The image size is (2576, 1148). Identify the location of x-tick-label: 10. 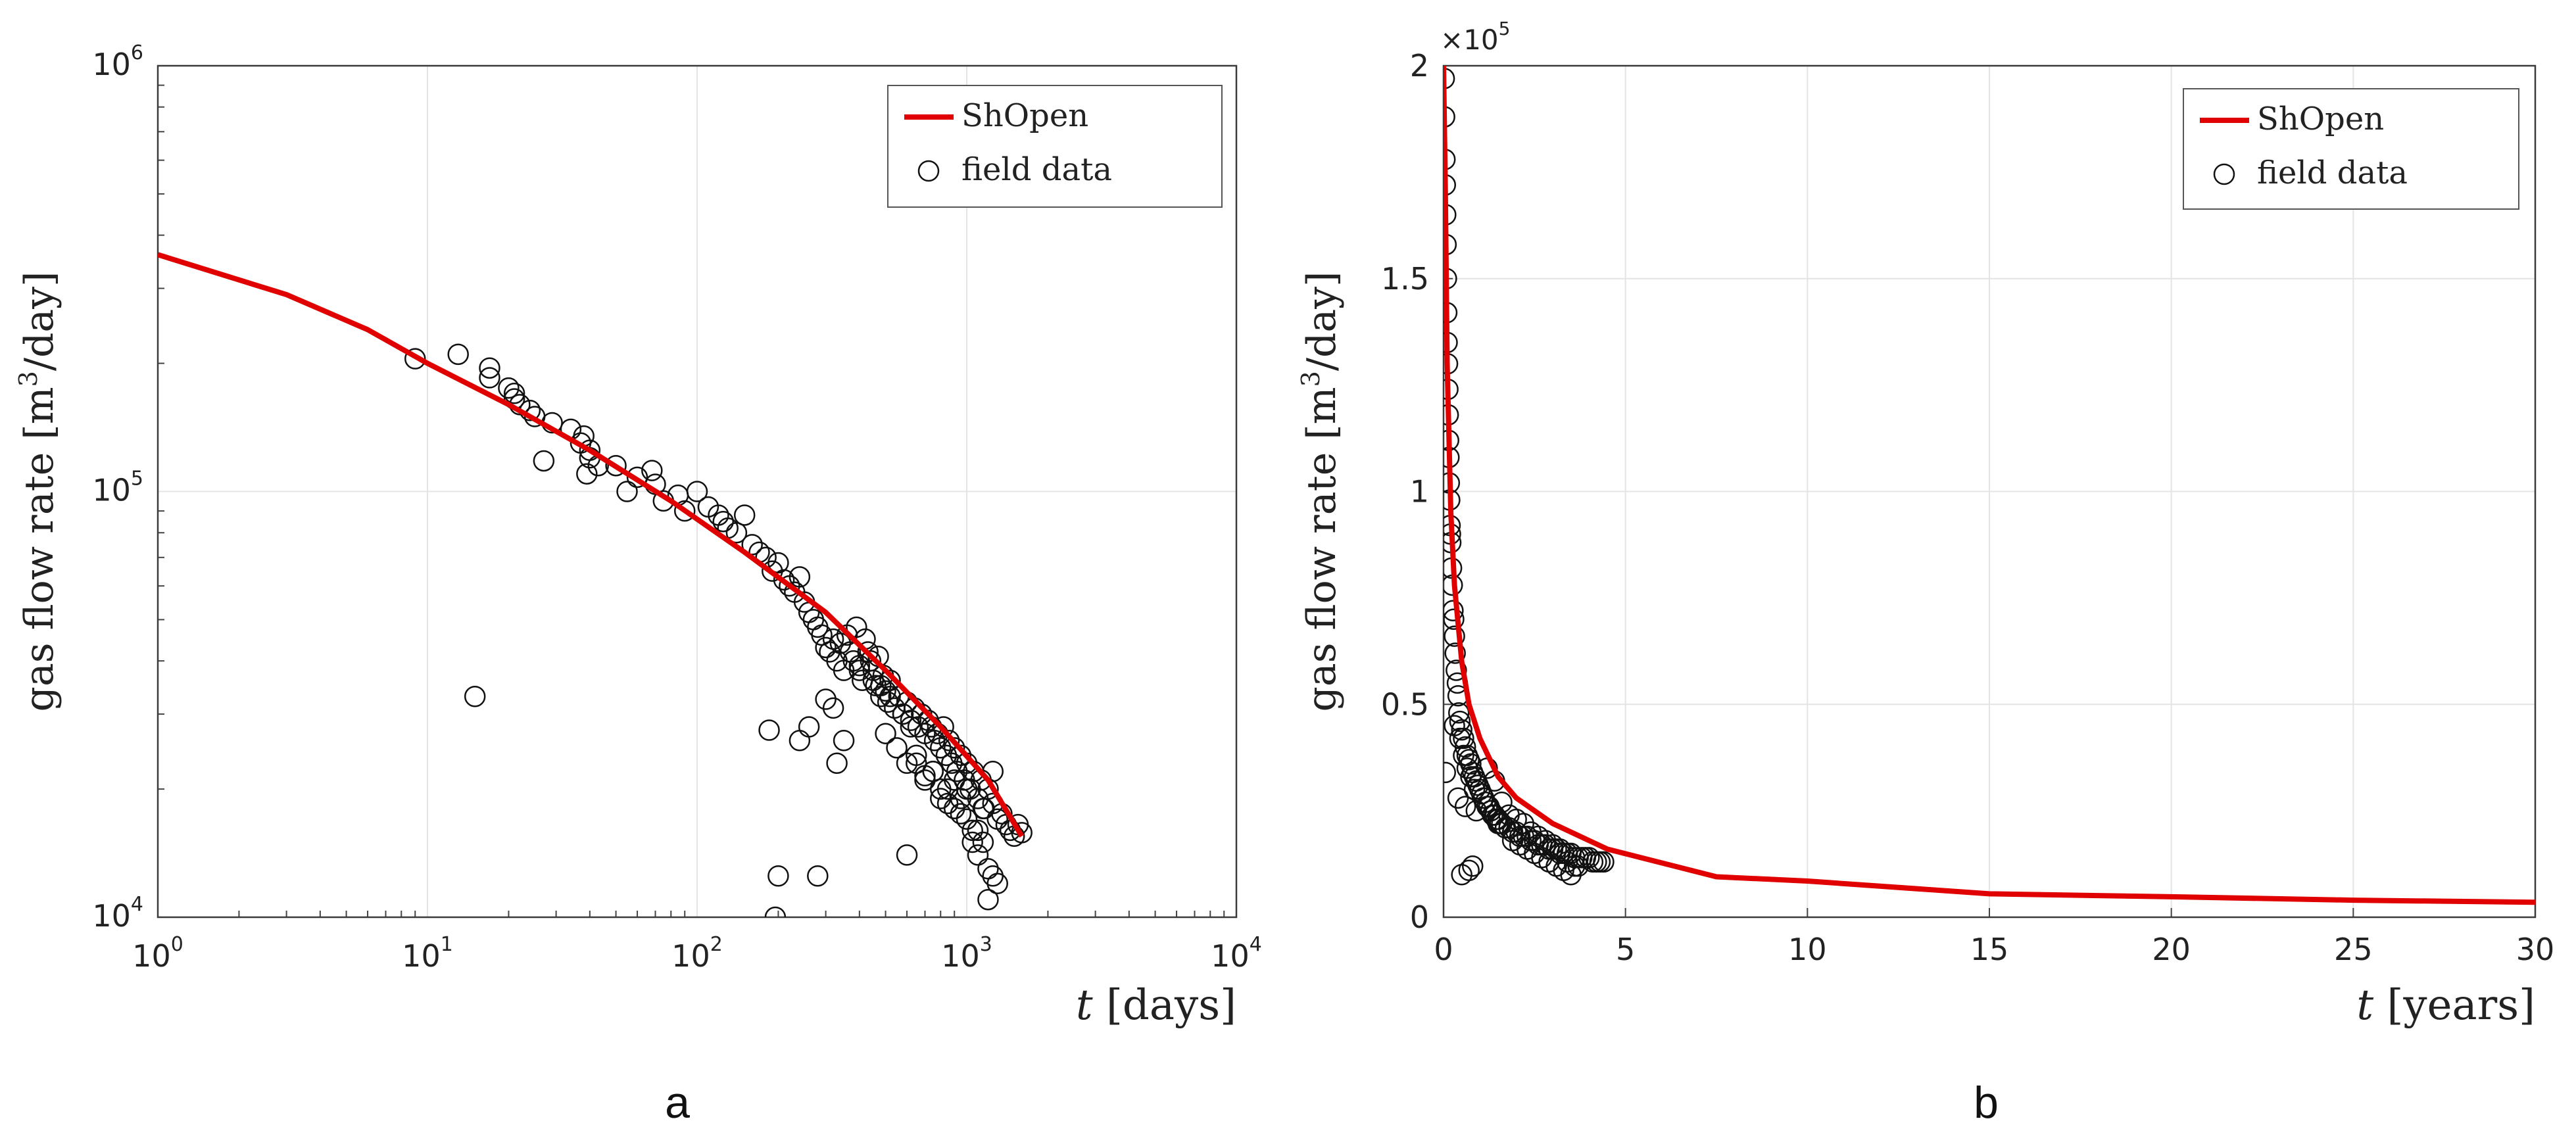
(1807, 949).